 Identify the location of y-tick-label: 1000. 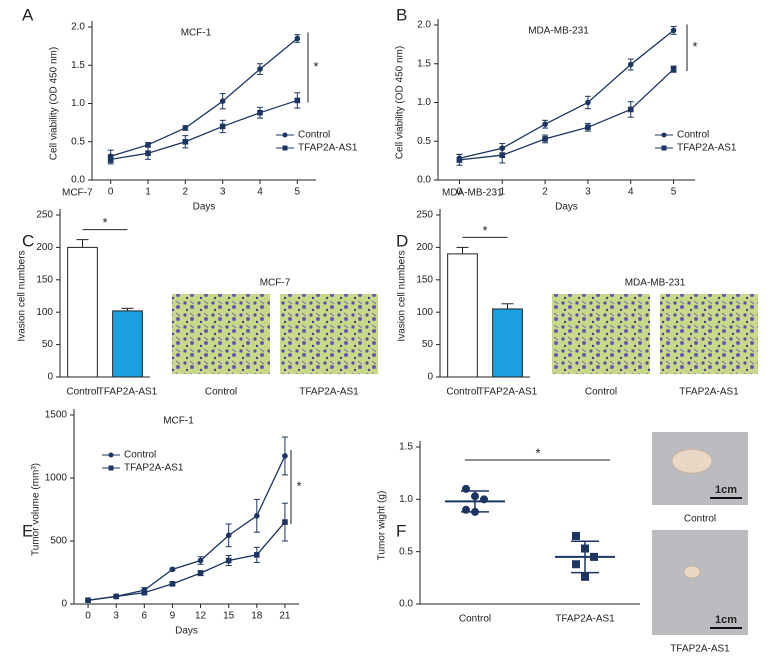
(56, 478).